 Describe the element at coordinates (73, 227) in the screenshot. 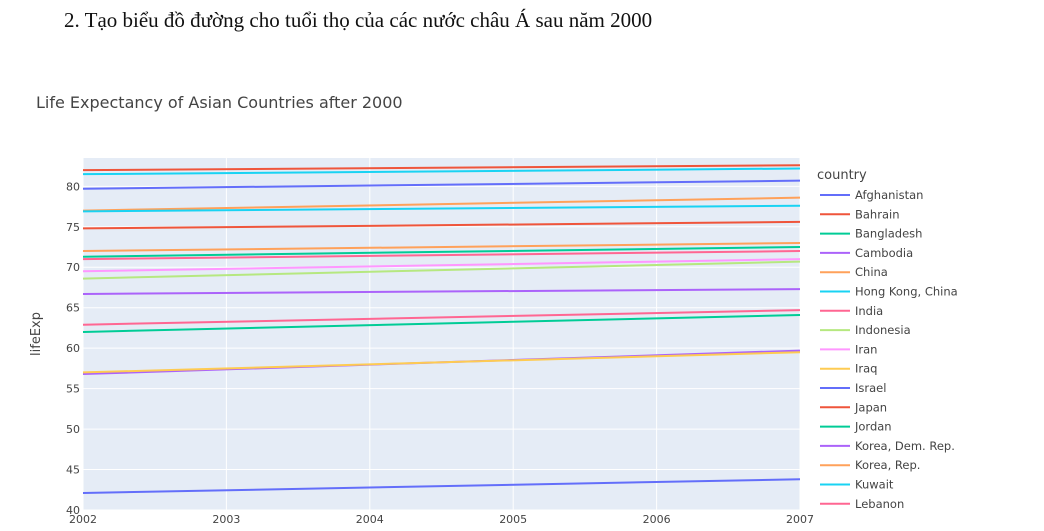

I see `y-tick-label: 75` at that location.